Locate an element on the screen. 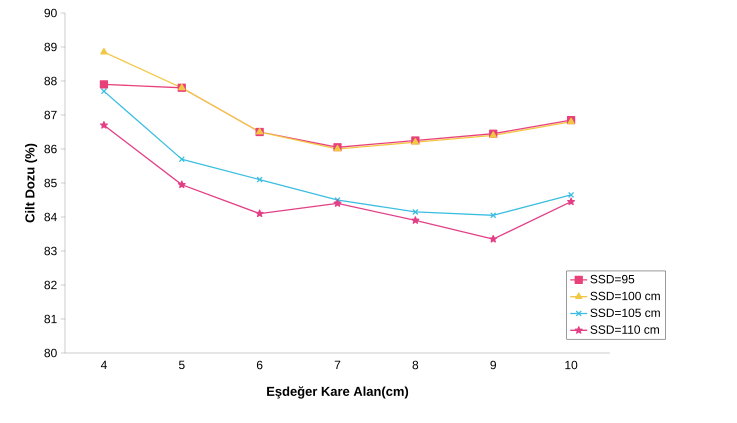 The image size is (737, 423). x-tick-label: 8 is located at coordinates (415, 365).